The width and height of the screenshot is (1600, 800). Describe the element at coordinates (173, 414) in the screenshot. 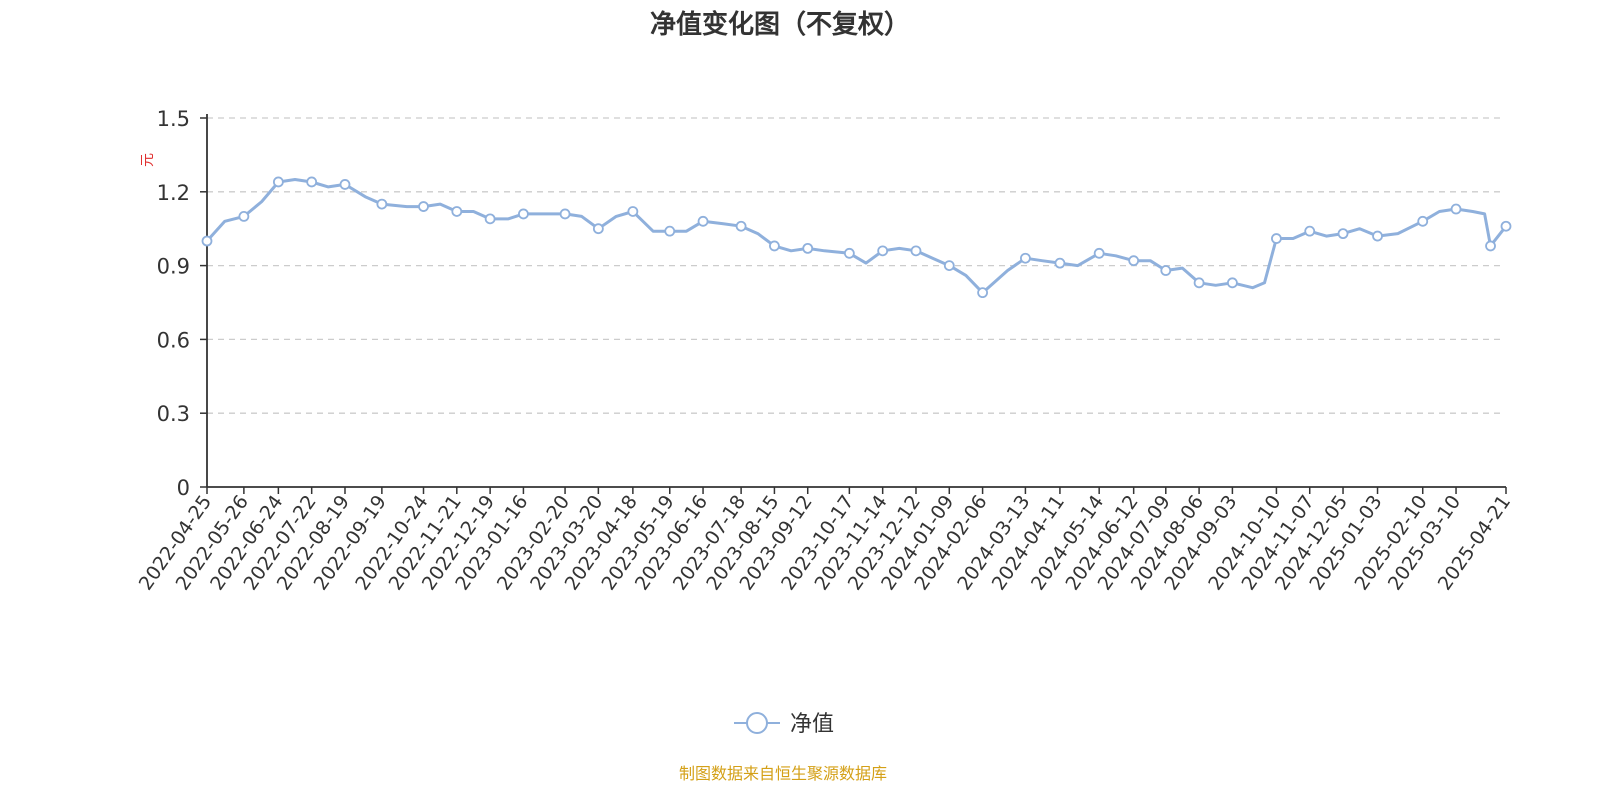

I see `y-tick-label: 0.3` at that location.